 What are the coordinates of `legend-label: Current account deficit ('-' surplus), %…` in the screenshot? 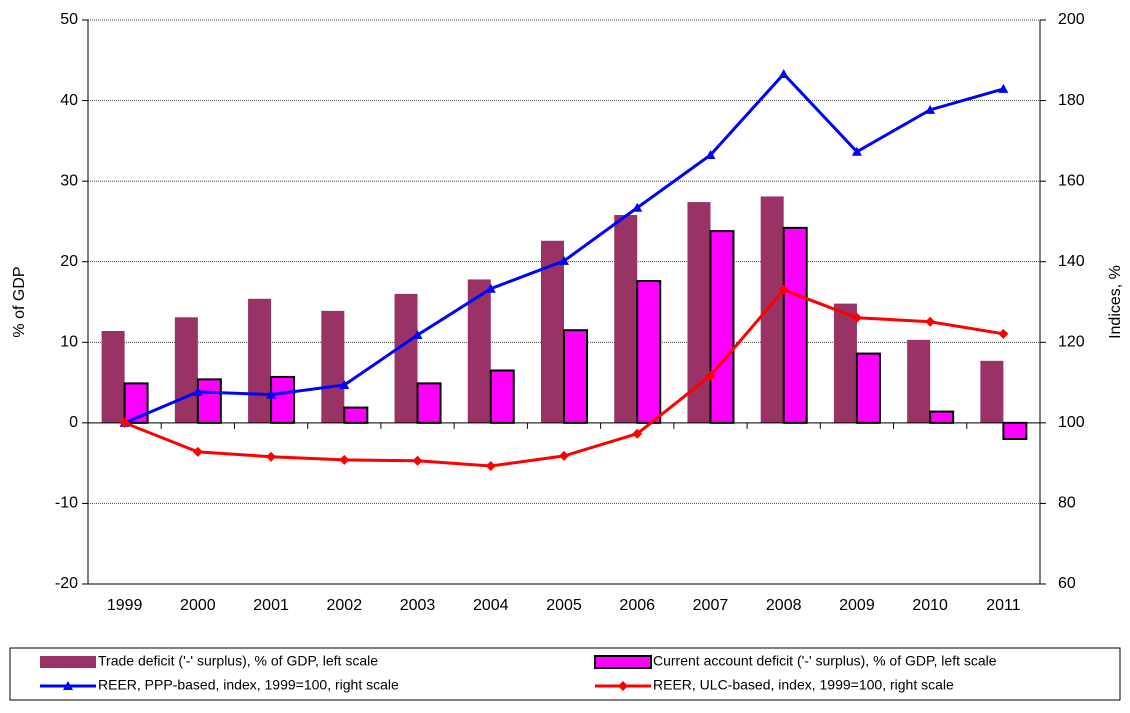 It's located at (825, 661).